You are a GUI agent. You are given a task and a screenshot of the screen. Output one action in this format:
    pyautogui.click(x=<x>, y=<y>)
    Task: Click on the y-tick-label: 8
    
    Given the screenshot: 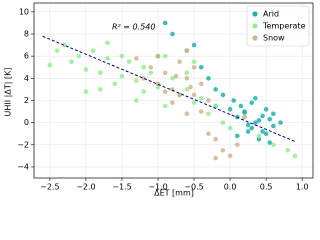 What is the action you would take?
    pyautogui.click(x=26, y=34)
    